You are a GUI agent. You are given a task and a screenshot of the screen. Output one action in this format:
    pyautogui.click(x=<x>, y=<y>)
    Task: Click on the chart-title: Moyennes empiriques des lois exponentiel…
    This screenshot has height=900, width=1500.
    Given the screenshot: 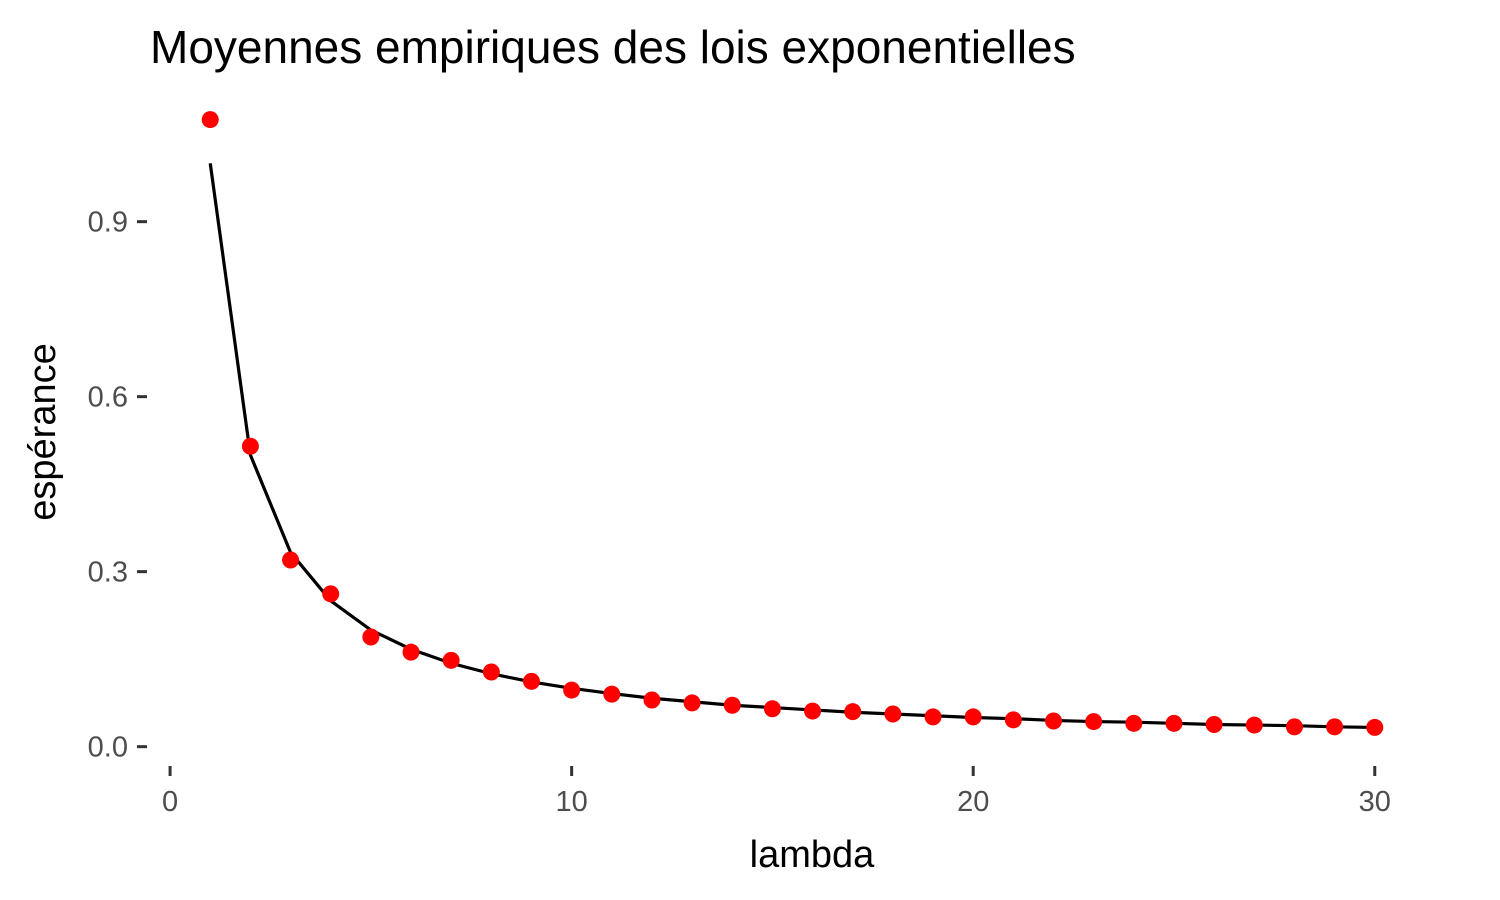 What is the action you would take?
    pyautogui.click(x=613, y=47)
    